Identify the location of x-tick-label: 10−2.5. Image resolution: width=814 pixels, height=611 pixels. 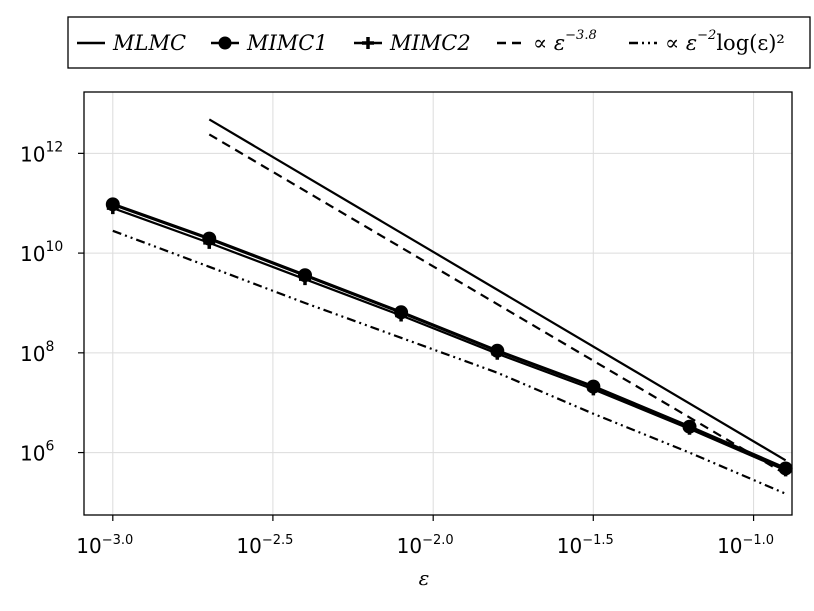
(264, 545).